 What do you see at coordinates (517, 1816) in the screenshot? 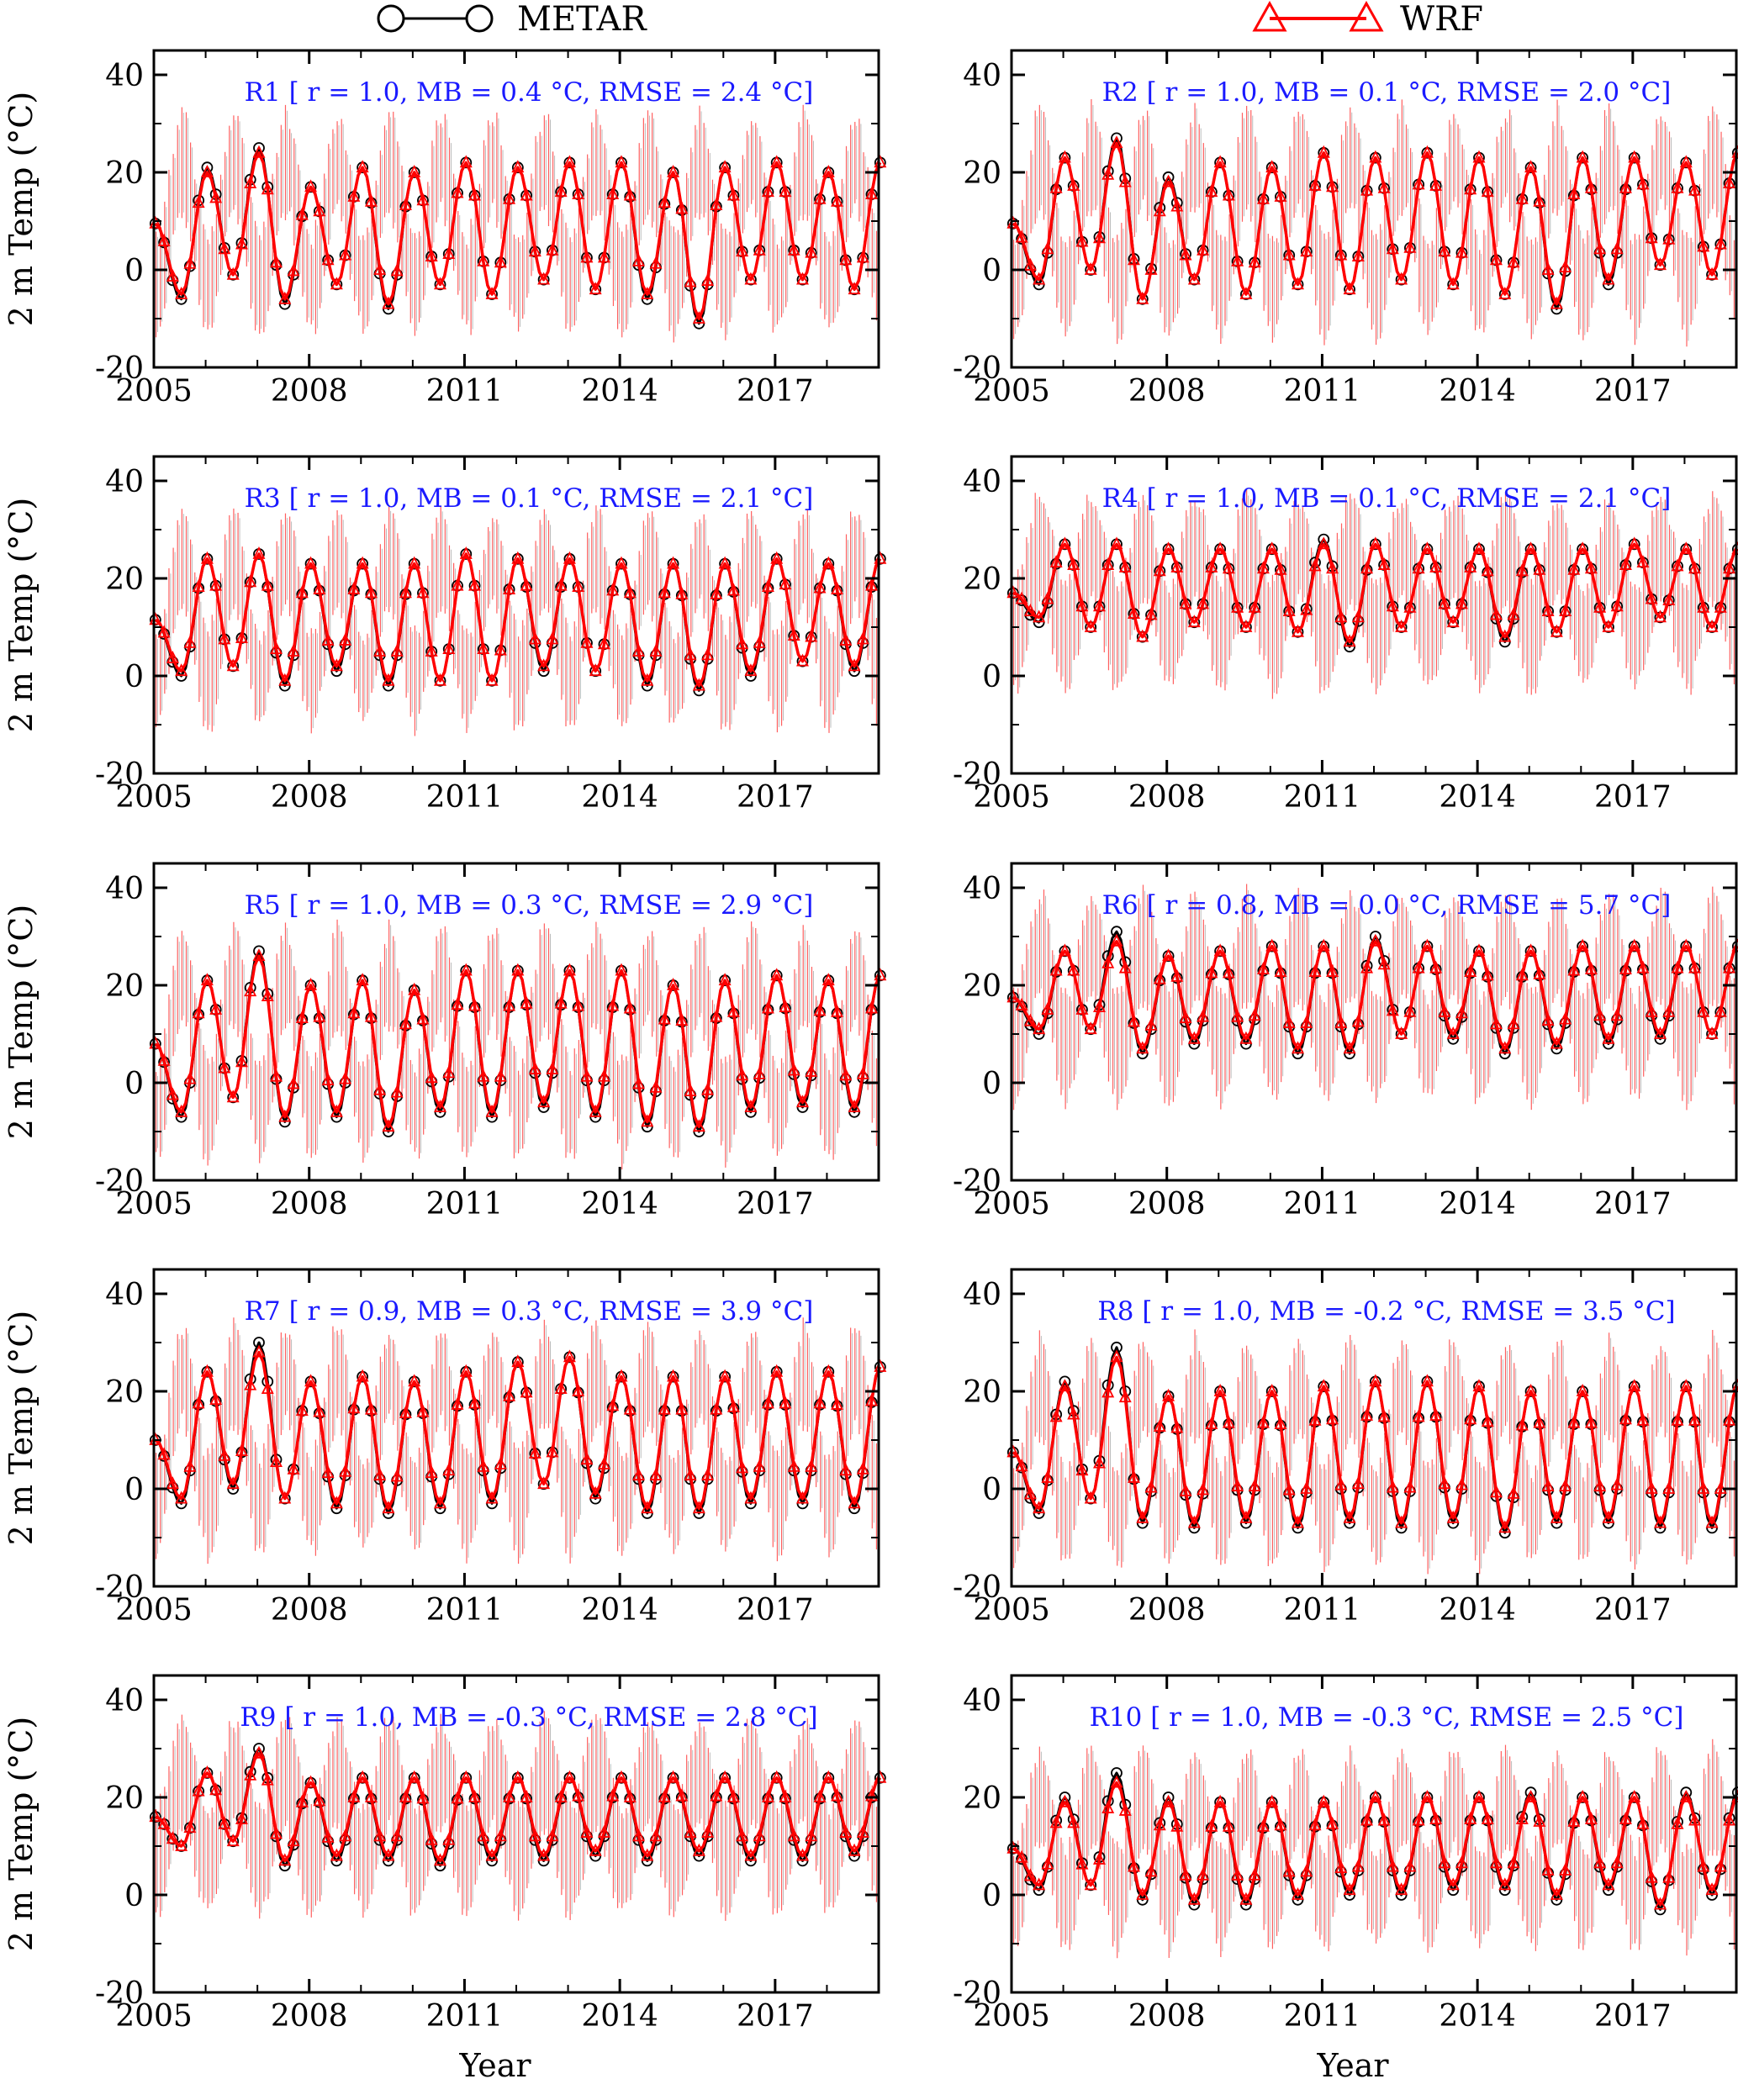
I see `error-bars` at bounding box center [517, 1816].